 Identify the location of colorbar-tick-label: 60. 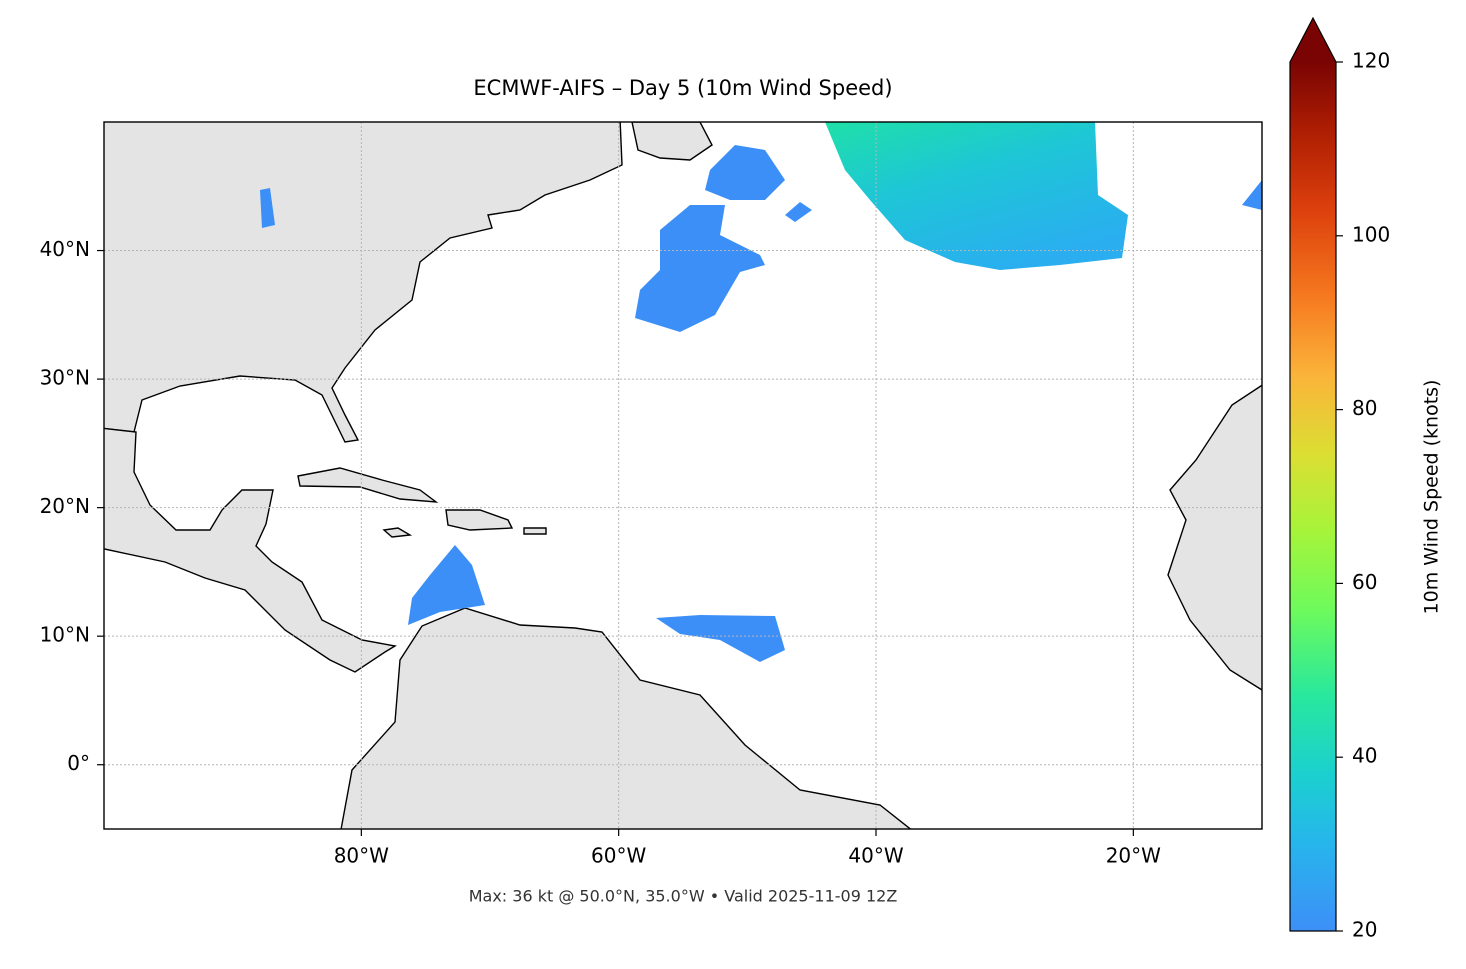
(1364, 582).